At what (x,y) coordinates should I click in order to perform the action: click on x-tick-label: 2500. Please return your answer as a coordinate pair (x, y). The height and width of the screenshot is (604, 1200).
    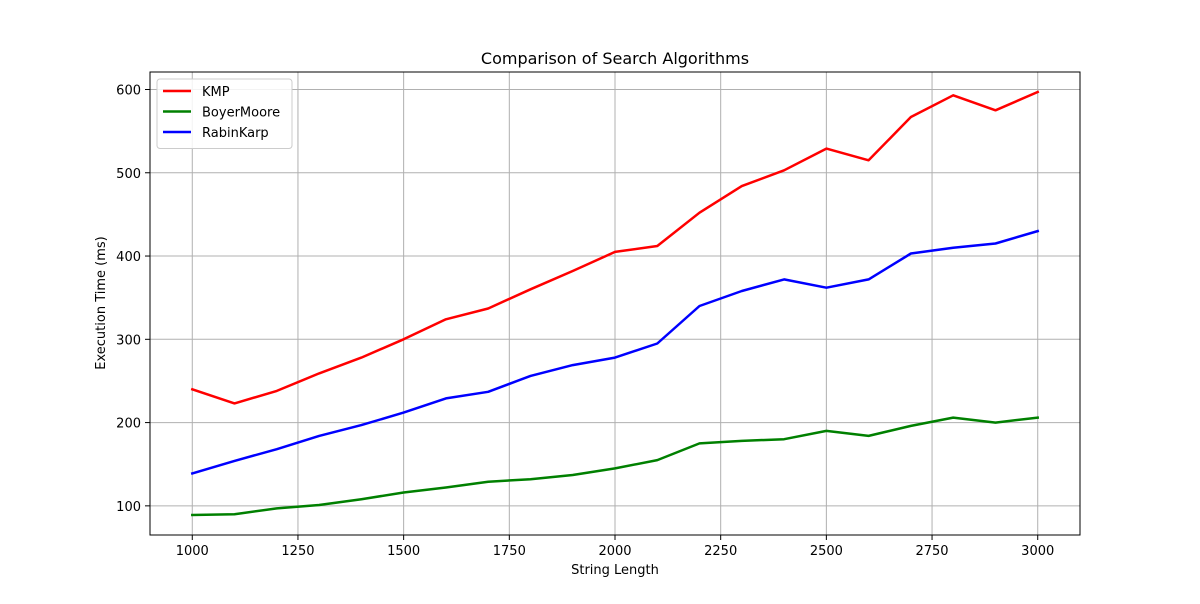
    Looking at the image, I should click on (826, 551).